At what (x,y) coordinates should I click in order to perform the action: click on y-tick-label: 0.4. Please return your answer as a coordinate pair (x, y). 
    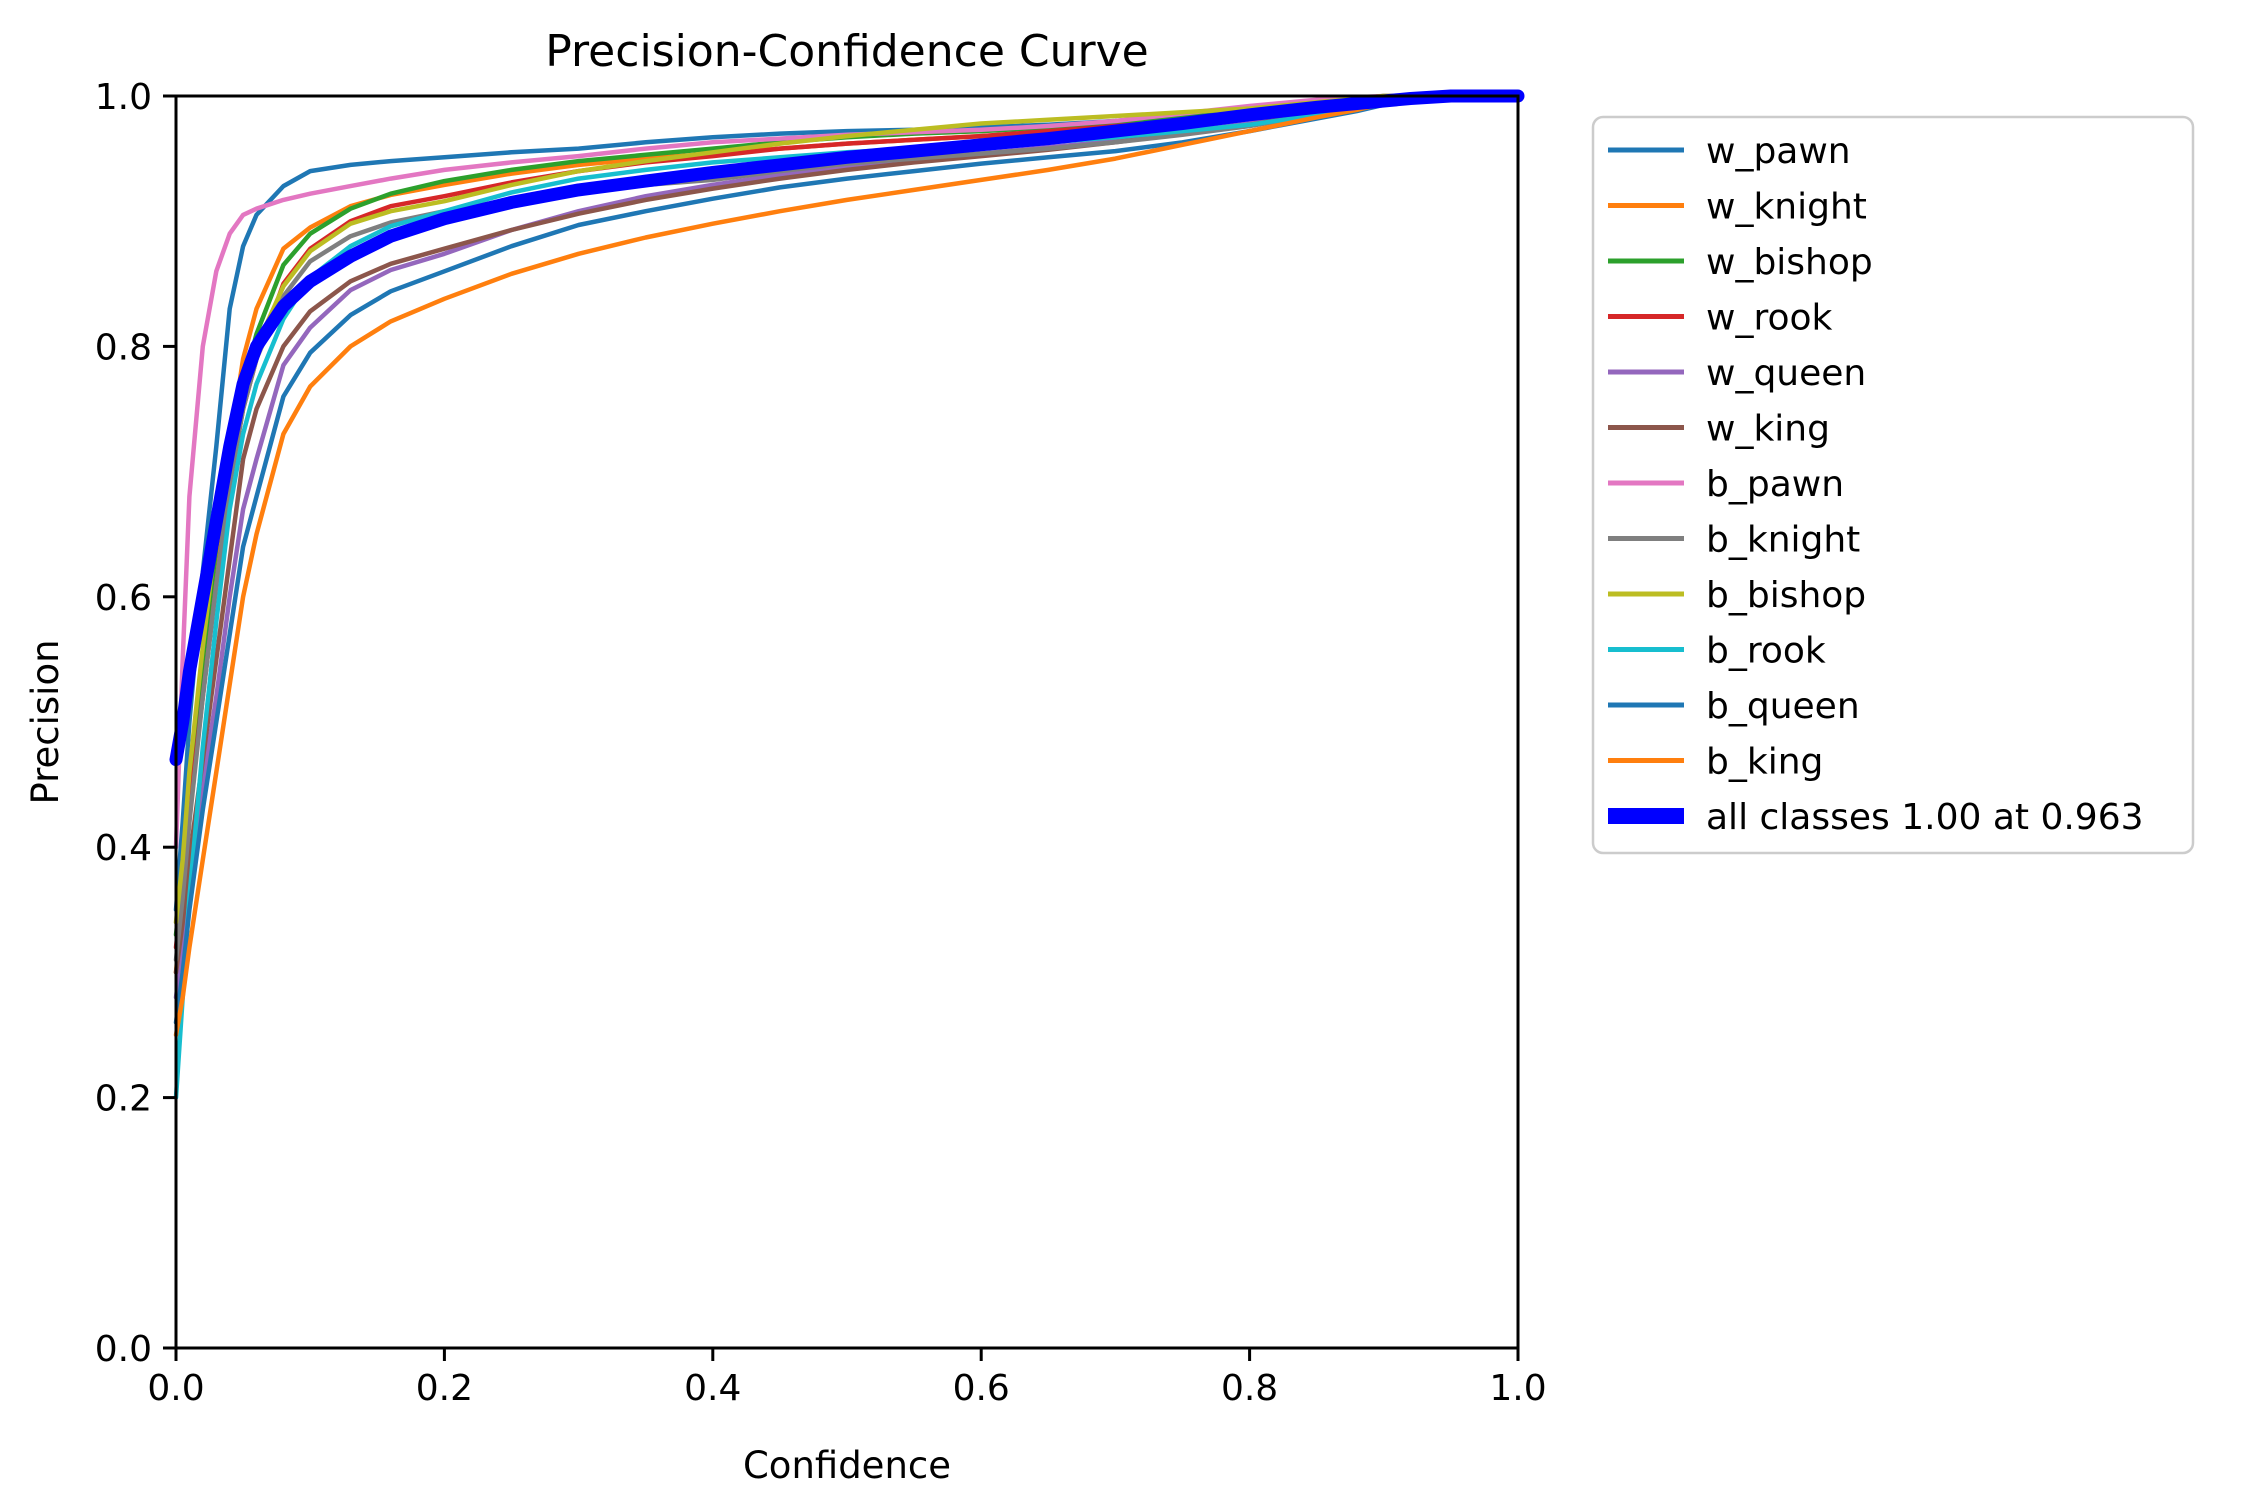
    Looking at the image, I should click on (123, 848).